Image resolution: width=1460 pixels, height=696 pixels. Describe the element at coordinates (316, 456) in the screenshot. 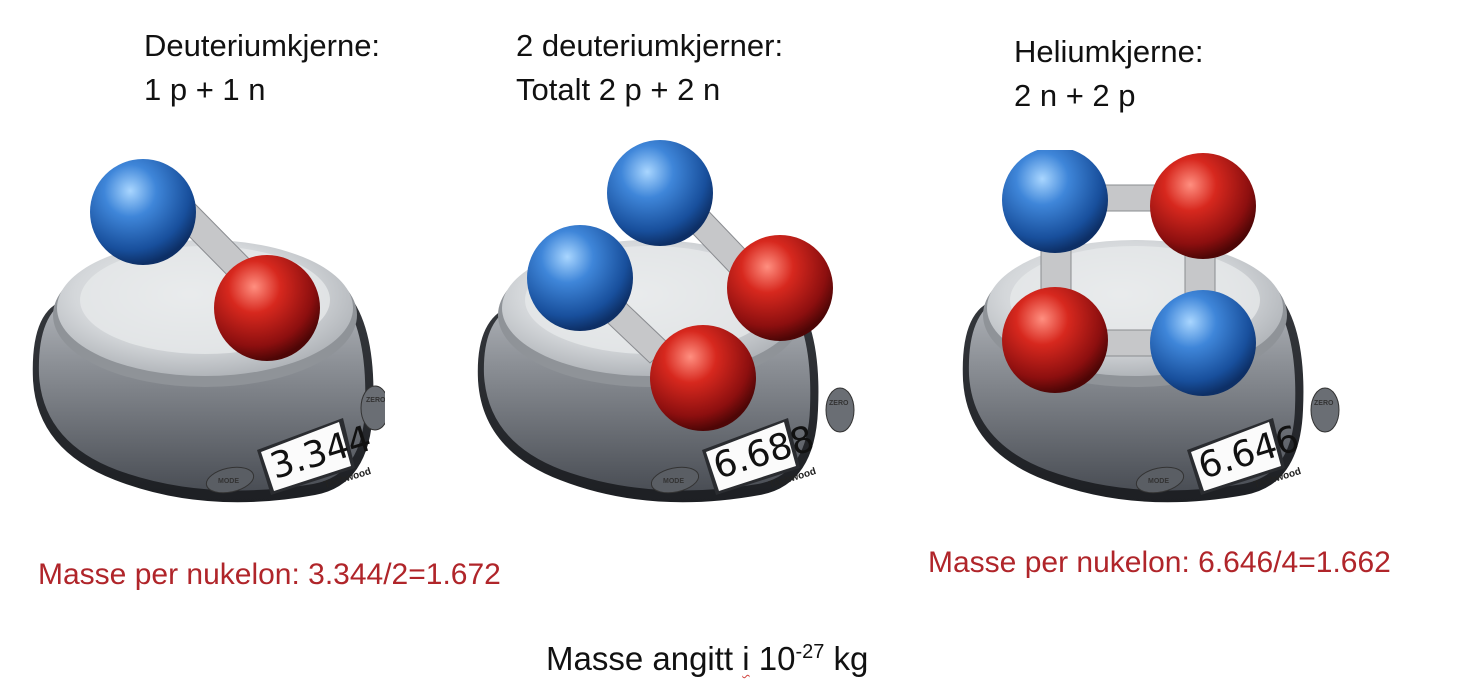

I see `scale-1-display: 3.344 Techwood` at that location.